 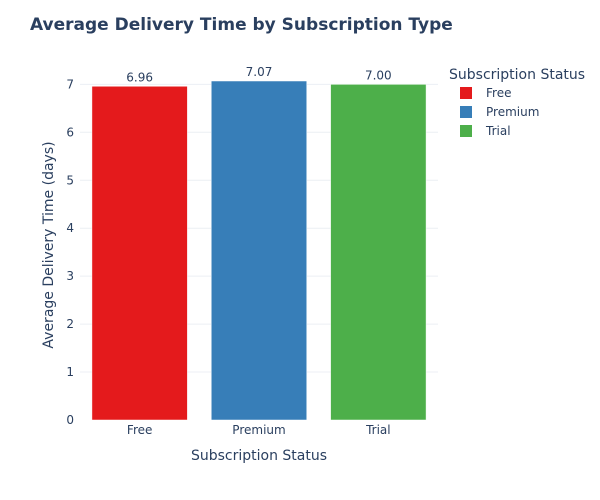 I want to click on bar-free, so click(x=139, y=253).